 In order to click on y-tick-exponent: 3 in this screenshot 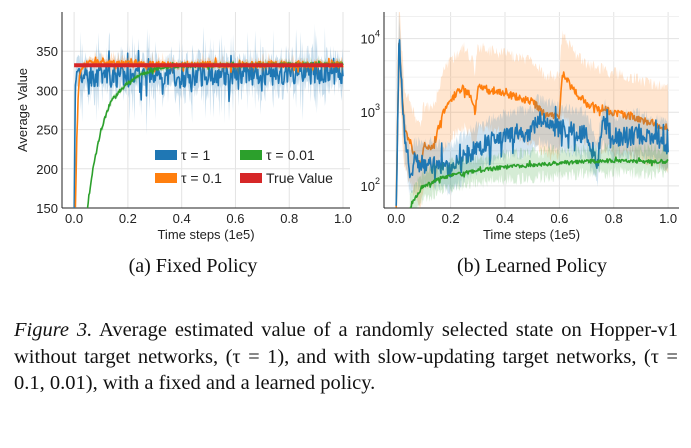, I will do `click(377, 107)`.